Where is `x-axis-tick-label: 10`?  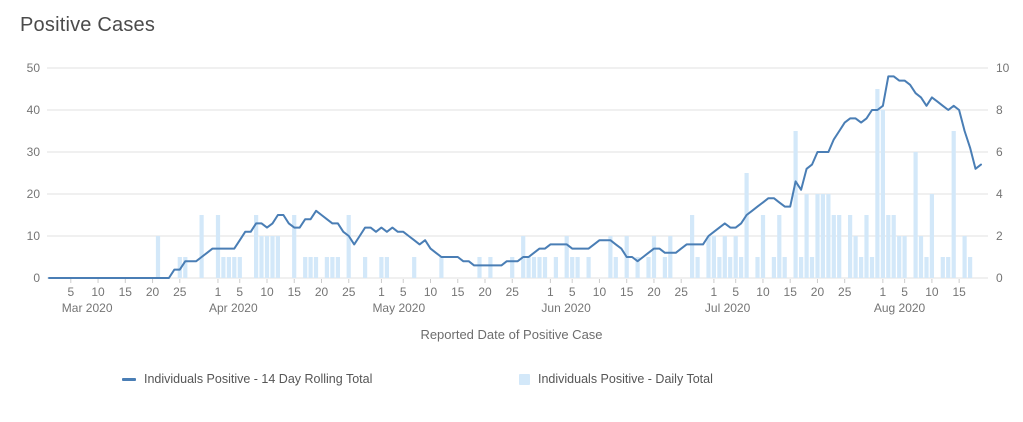 x-axis-tick-label: 10 is located at coordinates (431, 292).